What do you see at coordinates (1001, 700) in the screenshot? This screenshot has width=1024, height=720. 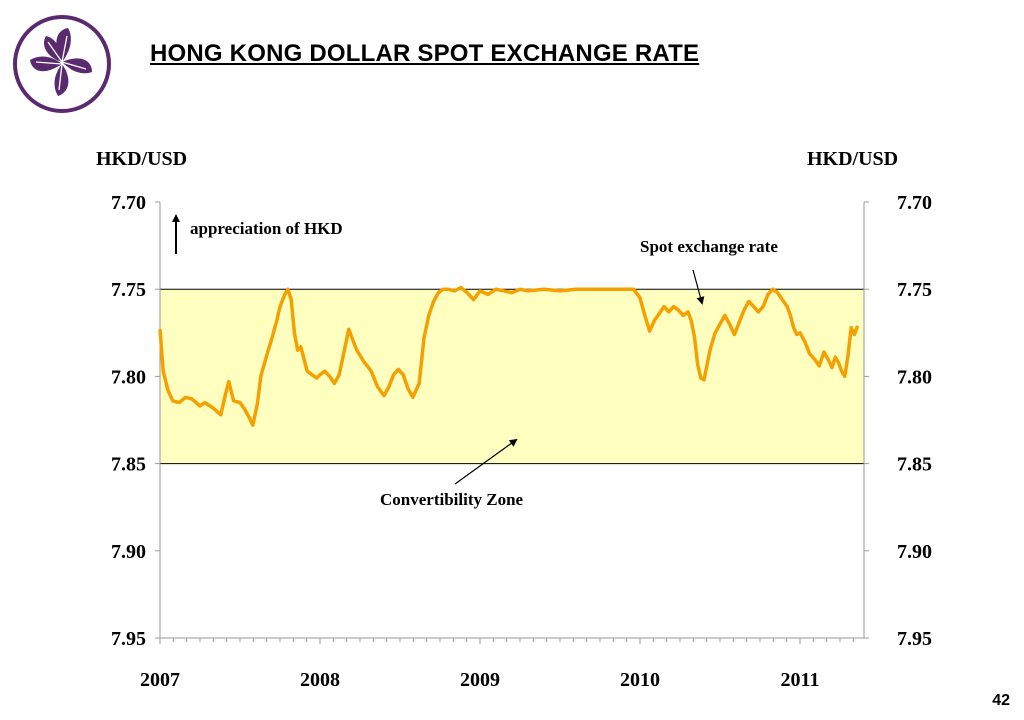 I see `page-number: 42` at bounding box center [1001, 700].